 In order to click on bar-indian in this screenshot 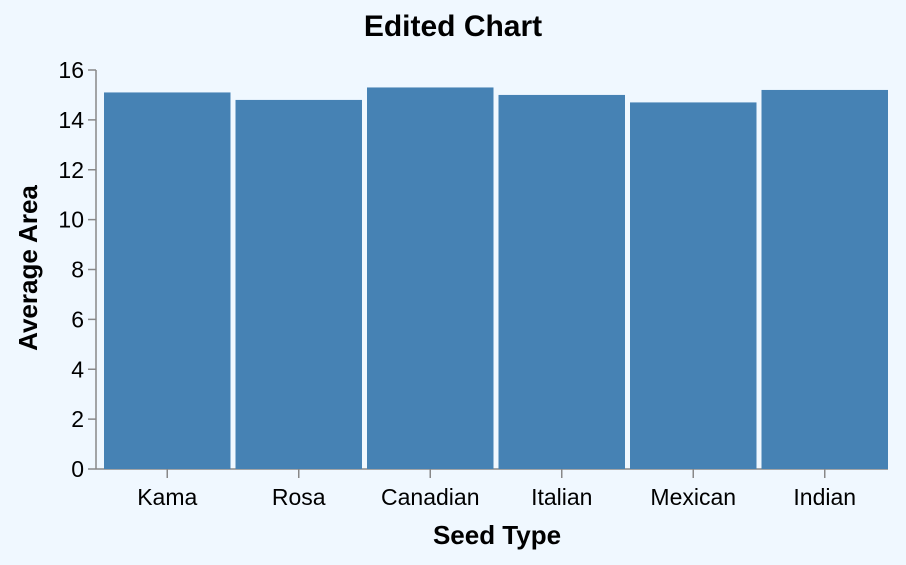, I will do `click(824, 279)`.